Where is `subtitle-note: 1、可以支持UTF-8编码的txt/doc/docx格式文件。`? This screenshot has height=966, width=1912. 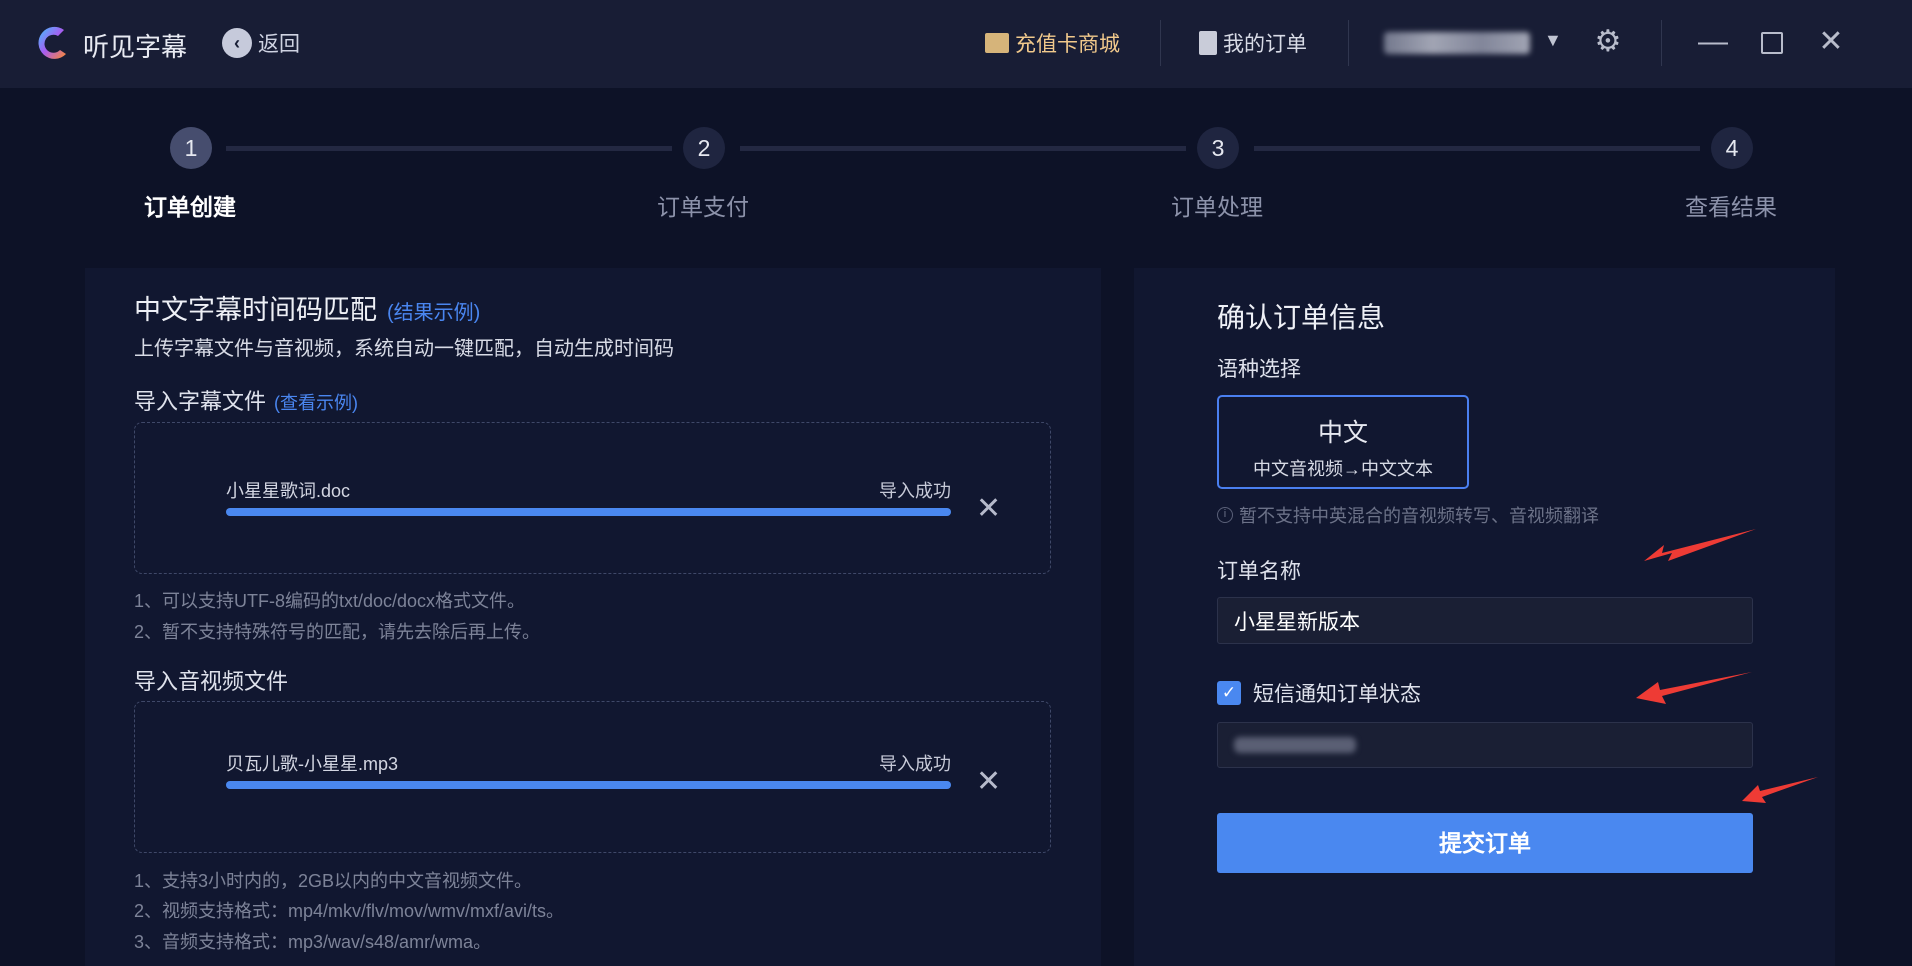
subtitle-note: 1、可以支持UTF-8编码的txt/doc/docx格式文件。 is located at coordinates (330, 601).